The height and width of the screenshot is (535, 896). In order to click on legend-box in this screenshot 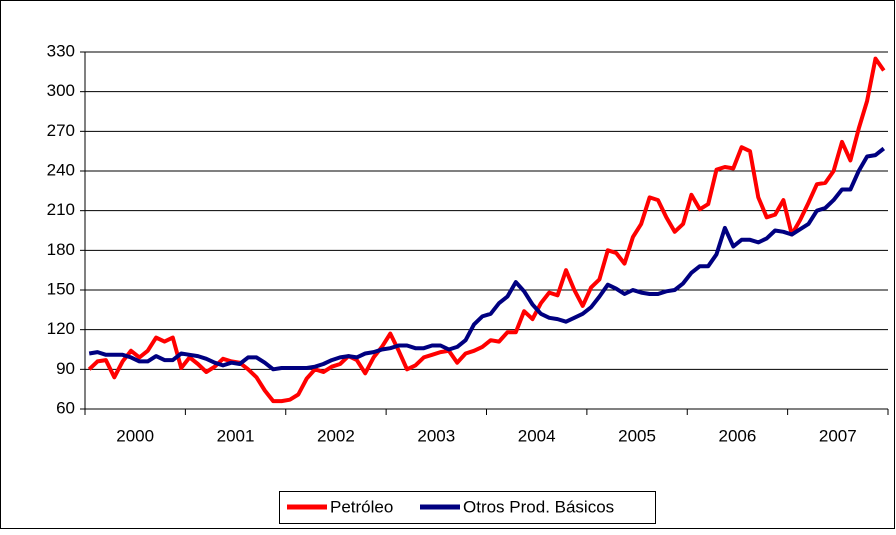, I will do `click(467, 507)`.